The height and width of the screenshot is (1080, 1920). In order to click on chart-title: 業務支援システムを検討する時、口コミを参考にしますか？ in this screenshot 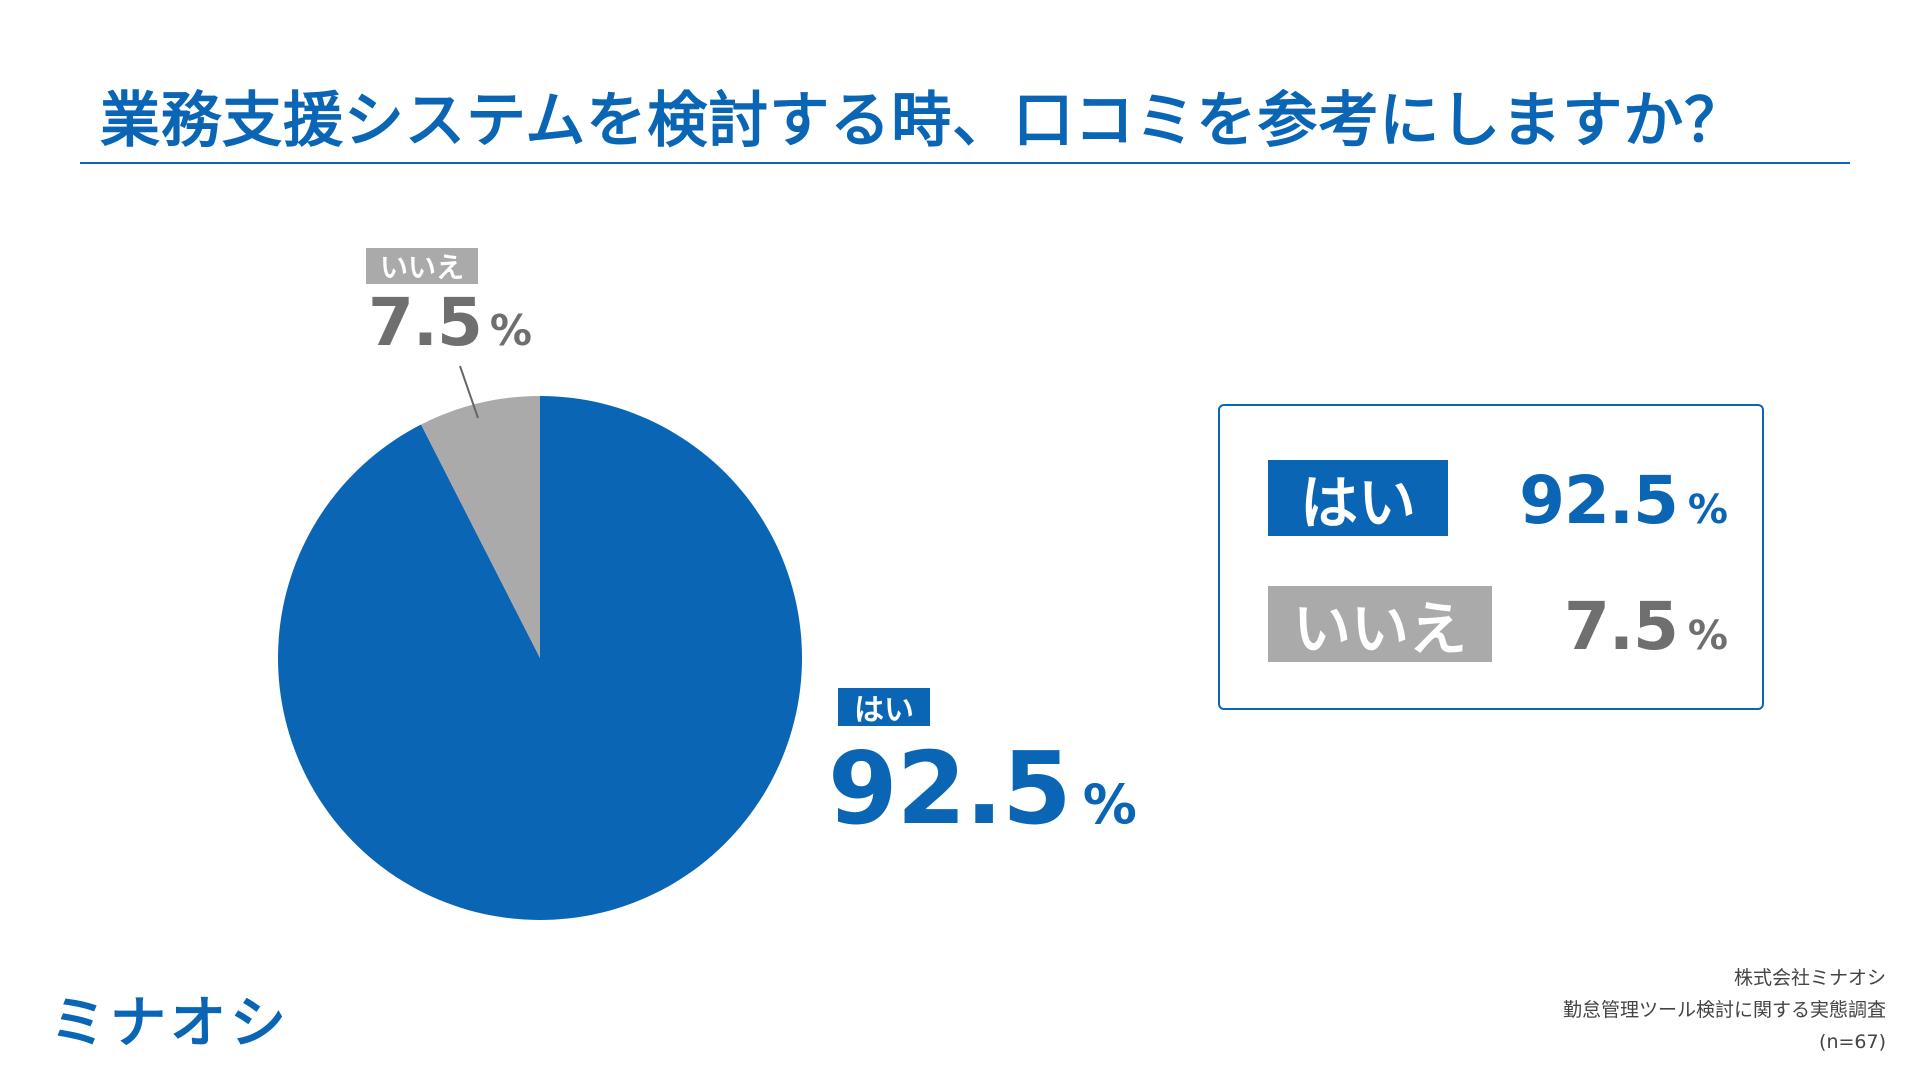, I will do `click(923, 121)`.